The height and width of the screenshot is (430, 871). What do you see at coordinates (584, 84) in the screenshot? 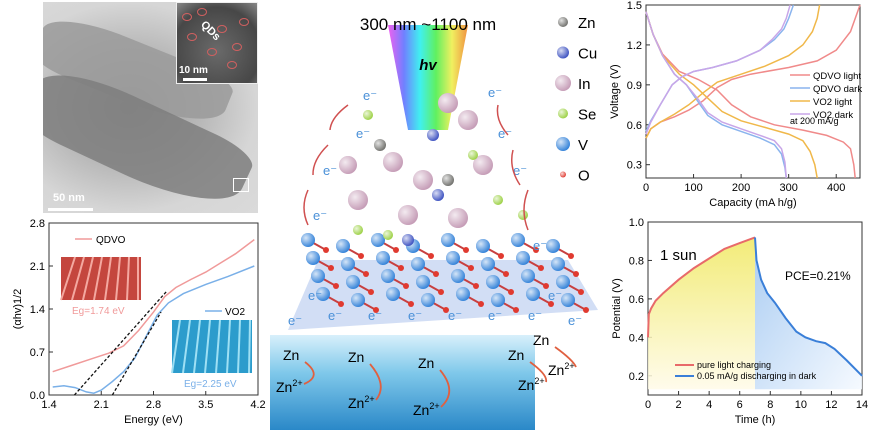
I see `legend-in-label: In` at bounding box center [584, 84].